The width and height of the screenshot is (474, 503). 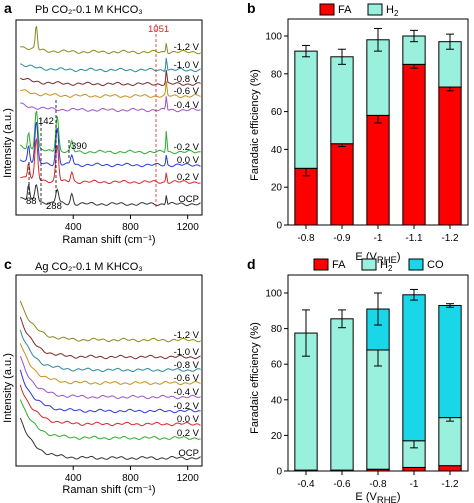 I want to click on panel-a-x-ticks: 400 800 1200, so click(x=132, y=224).